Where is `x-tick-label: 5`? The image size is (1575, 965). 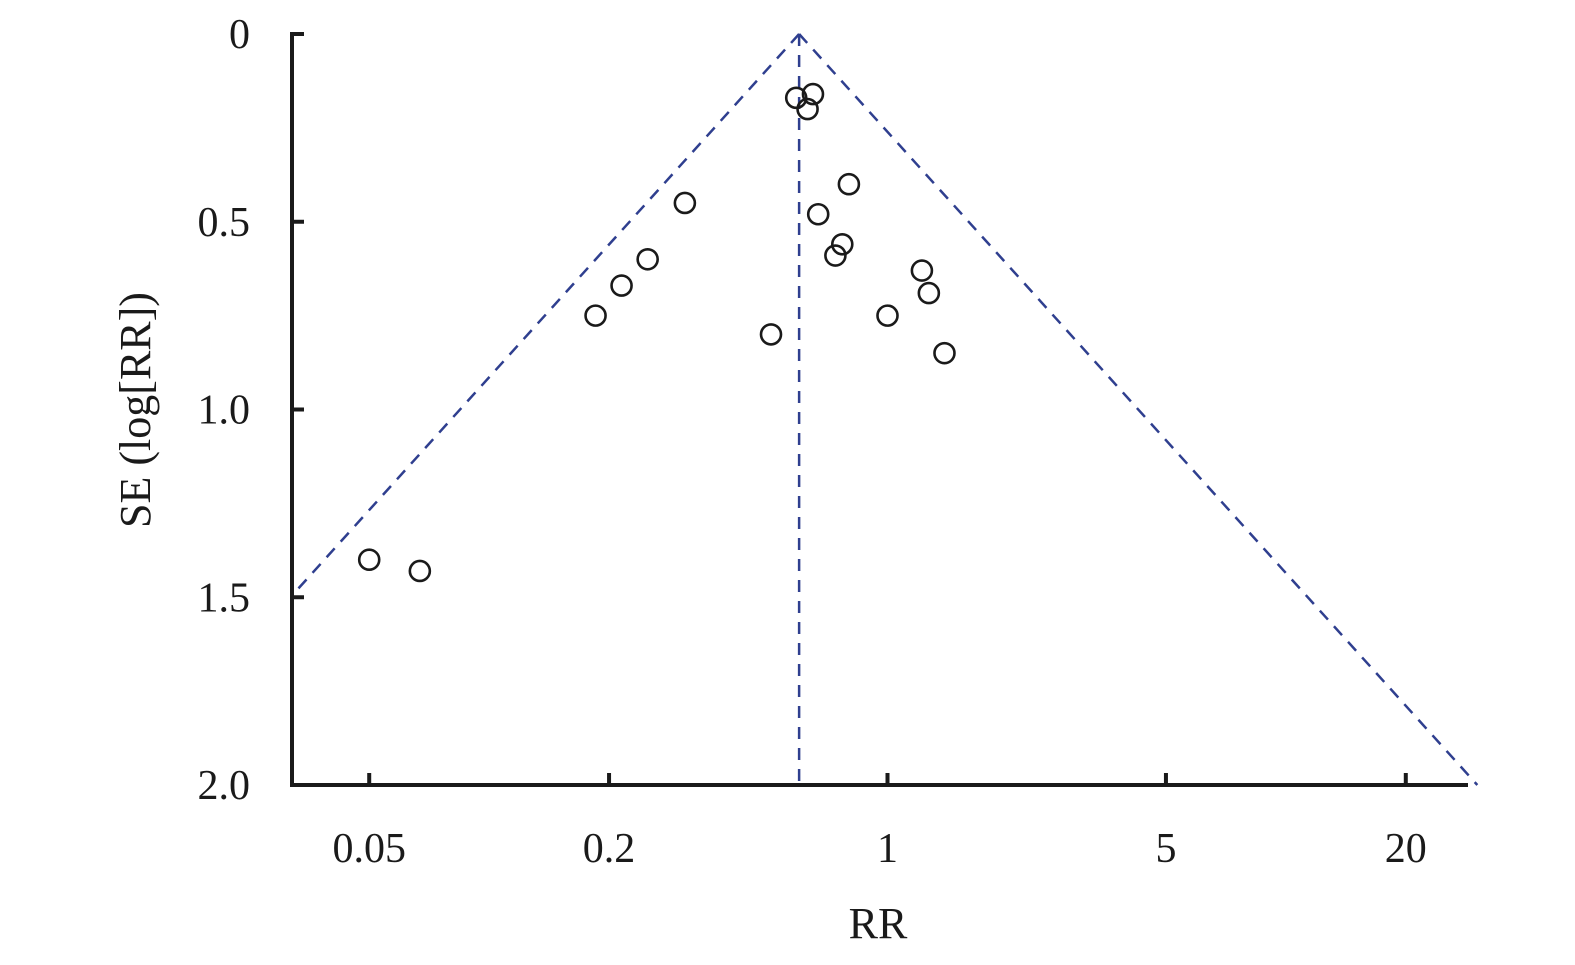
x-tick-label: 5 is located at coordinates (1165, 849).